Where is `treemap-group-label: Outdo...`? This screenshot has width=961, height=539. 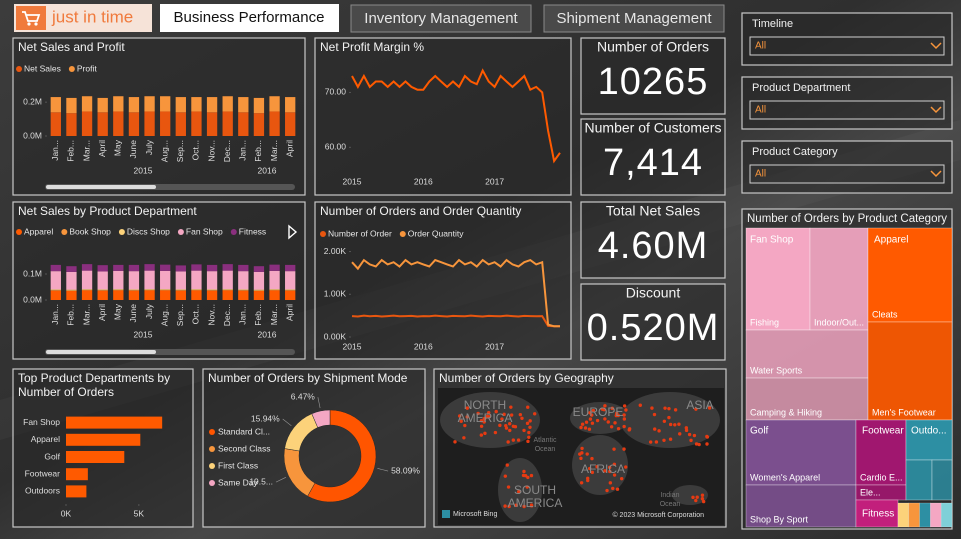
treemap-group-label: Outdo... is located at coordinates (929, 431).